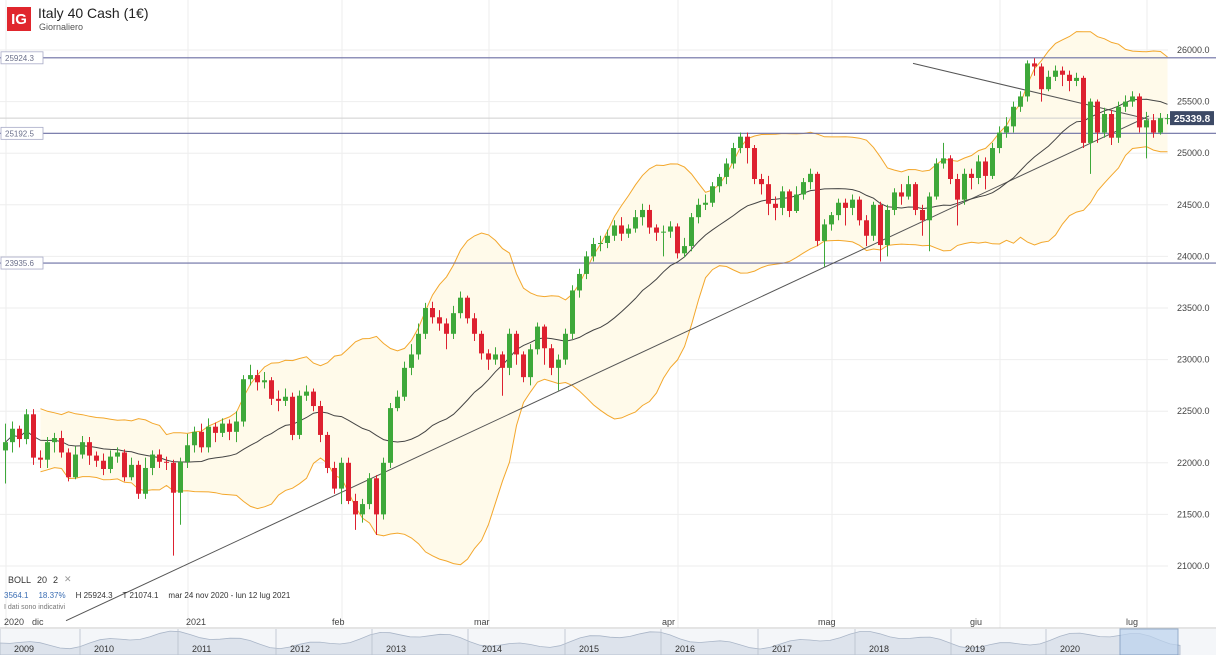 Image resolution: width=1216 pixels, height=655 pixels. I want to click on disclaimer-note: I dati sono indicativi, so click(35, 607).